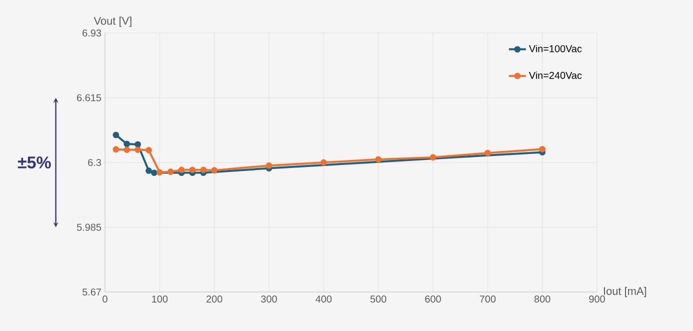  I want to click on x-tick-label: 100, so click(160, 299).